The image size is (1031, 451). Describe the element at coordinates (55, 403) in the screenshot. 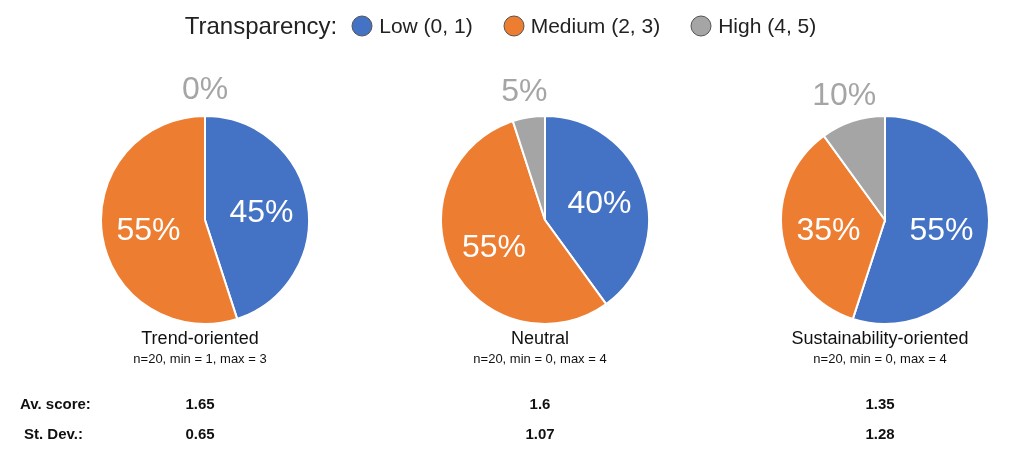

I see `text: Av. score:` at that location.